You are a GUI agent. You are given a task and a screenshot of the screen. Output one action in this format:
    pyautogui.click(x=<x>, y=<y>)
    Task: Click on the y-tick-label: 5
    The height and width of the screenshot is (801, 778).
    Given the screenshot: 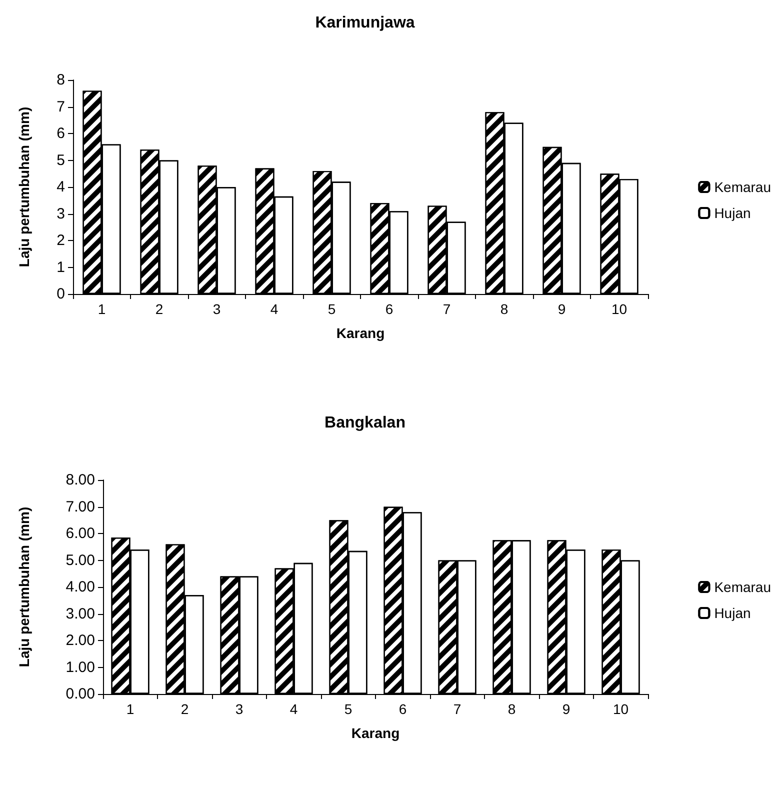 What is the action you would take?
    pyautogui.click(x=60, y=160)
    